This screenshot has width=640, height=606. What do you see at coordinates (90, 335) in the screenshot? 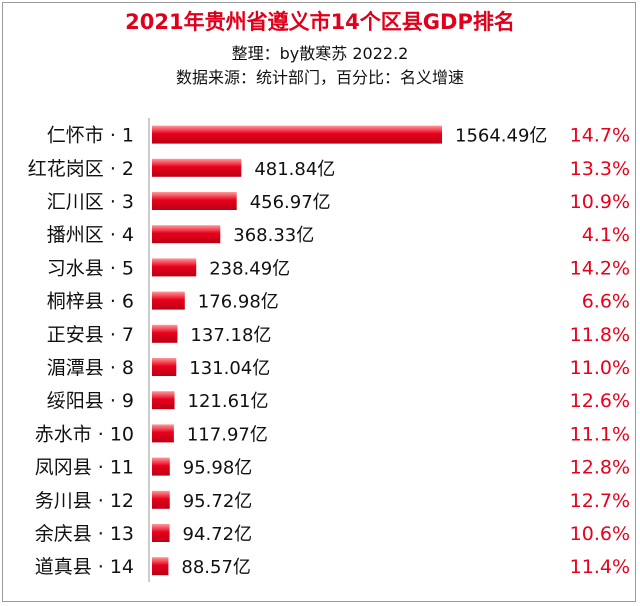
I see `category-label: 正安县 · 7` at bounding box center [90, 335].